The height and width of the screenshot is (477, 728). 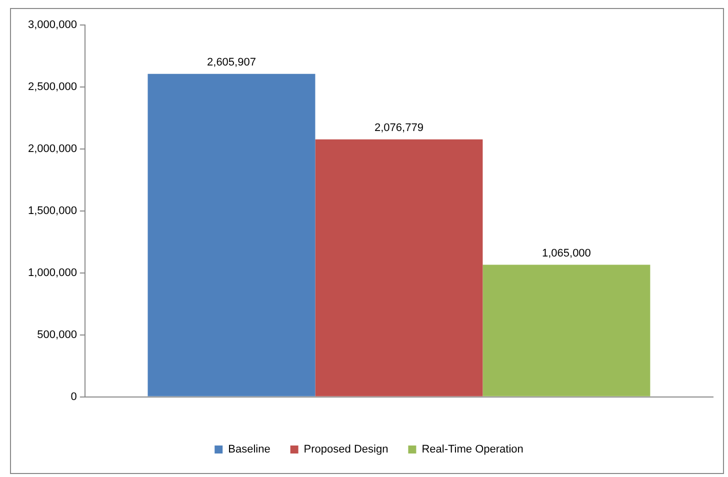 I want to click on legend-label: Real-Time Operation, so click(x=473, y=450).